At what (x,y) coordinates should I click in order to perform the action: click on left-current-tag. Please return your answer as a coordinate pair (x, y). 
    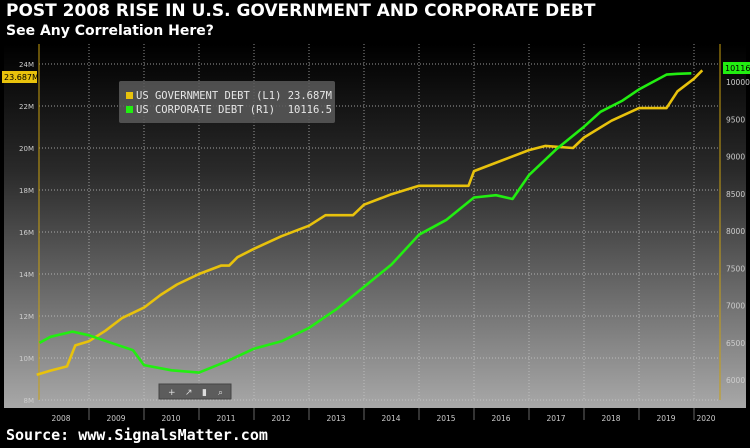
    Looking at the image, I should click on (19, 77).